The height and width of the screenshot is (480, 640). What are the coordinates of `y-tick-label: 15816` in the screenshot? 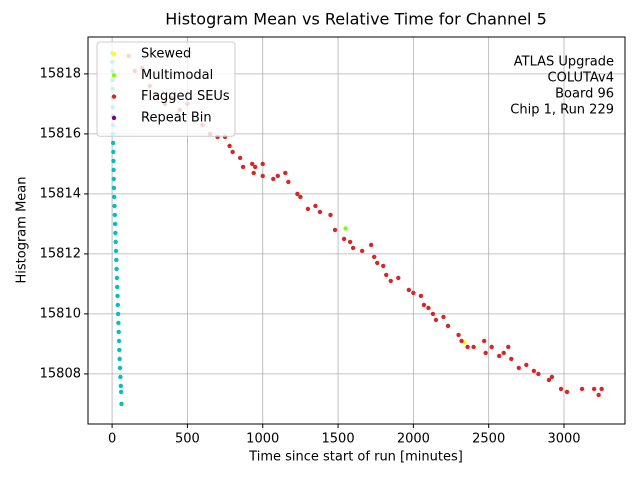 It's located at (60, 133).